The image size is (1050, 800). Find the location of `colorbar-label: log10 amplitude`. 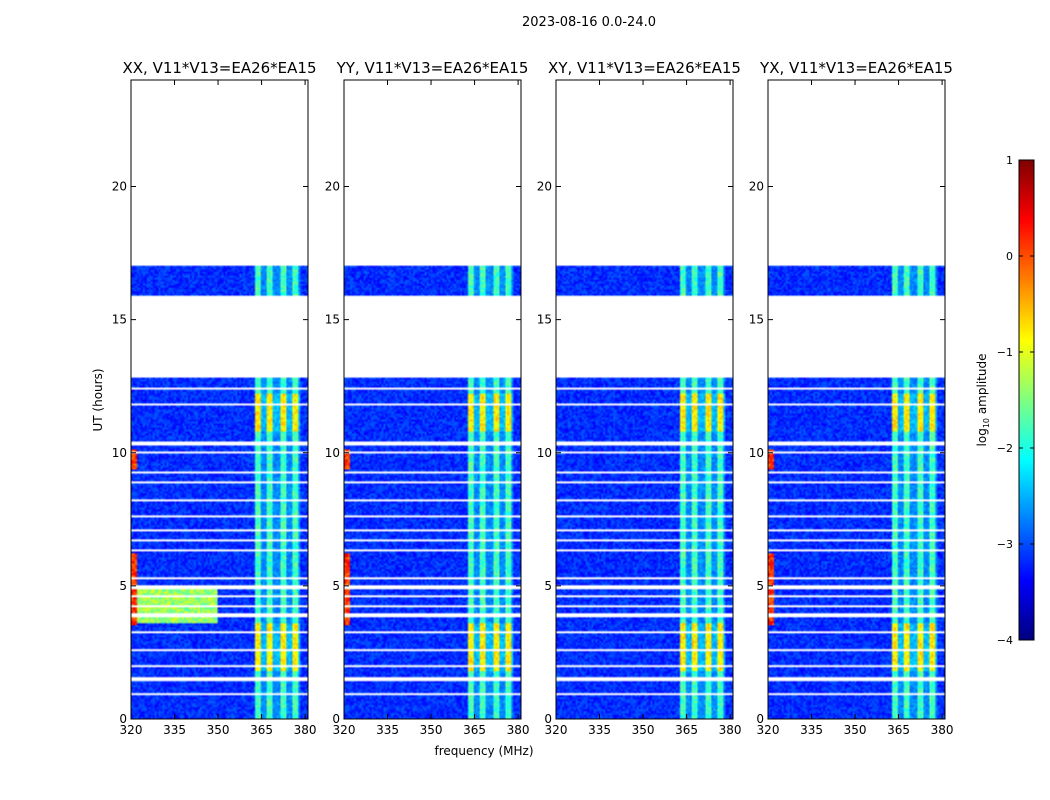

colorbar-label: log10 amplitude is located at coordinates (983, 400).